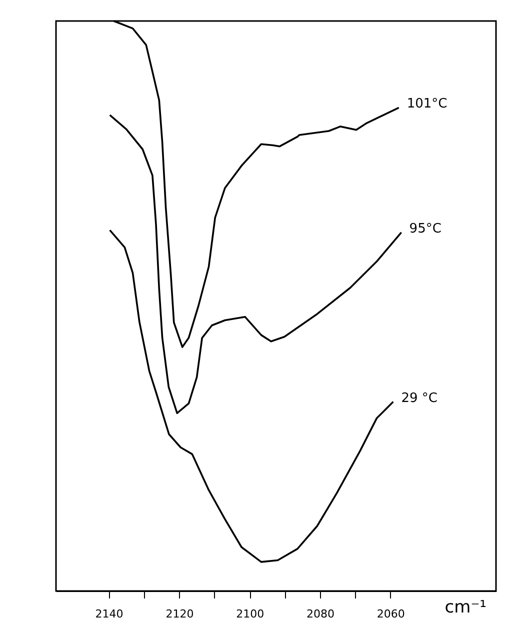  I want to click on x-tick-label: 2120, so click(180, 614).